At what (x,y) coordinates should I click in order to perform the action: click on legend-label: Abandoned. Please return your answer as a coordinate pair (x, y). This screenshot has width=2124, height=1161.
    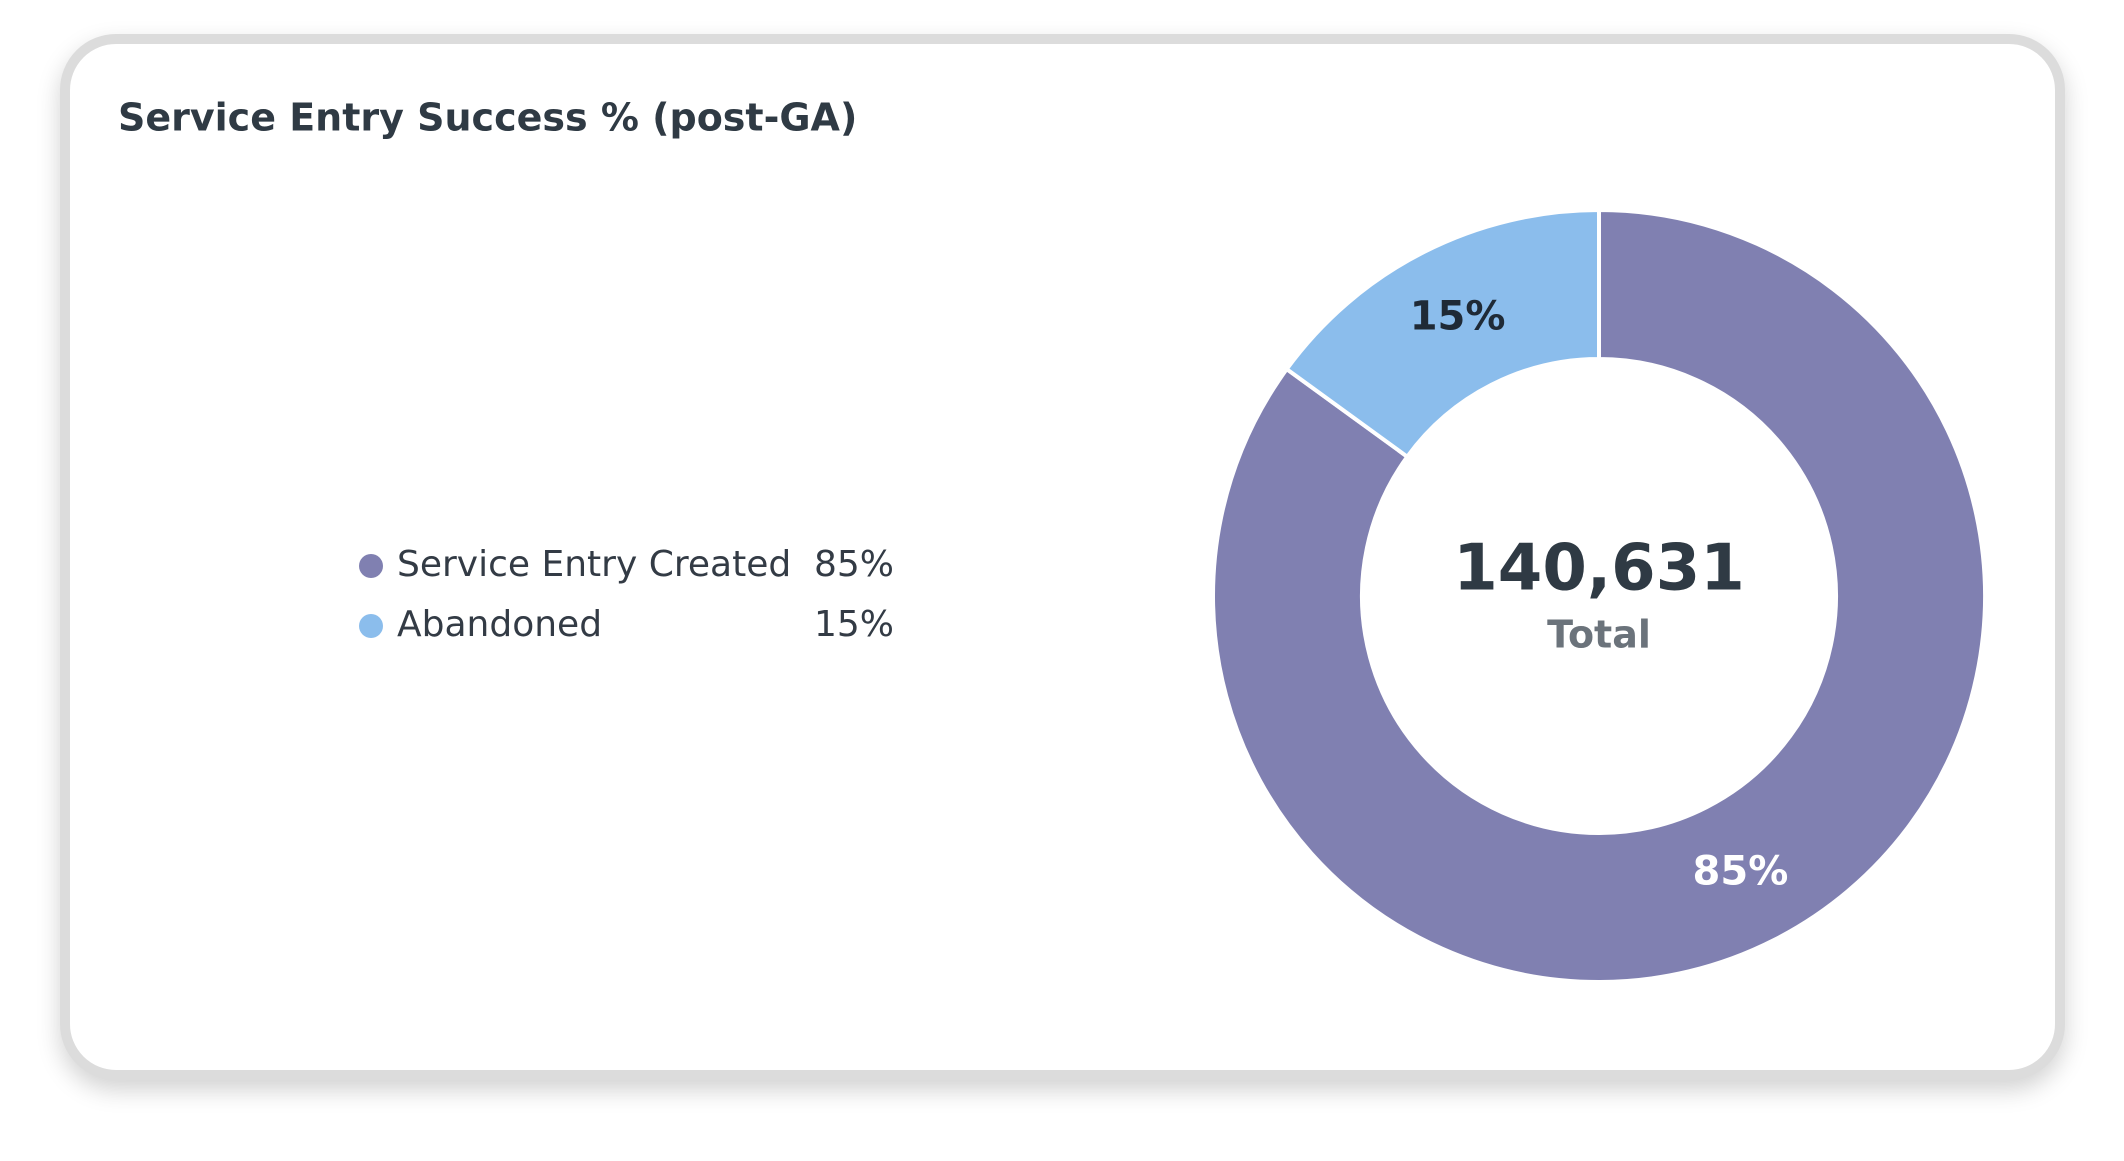
    Looking at the image, I should click on (499, 624).